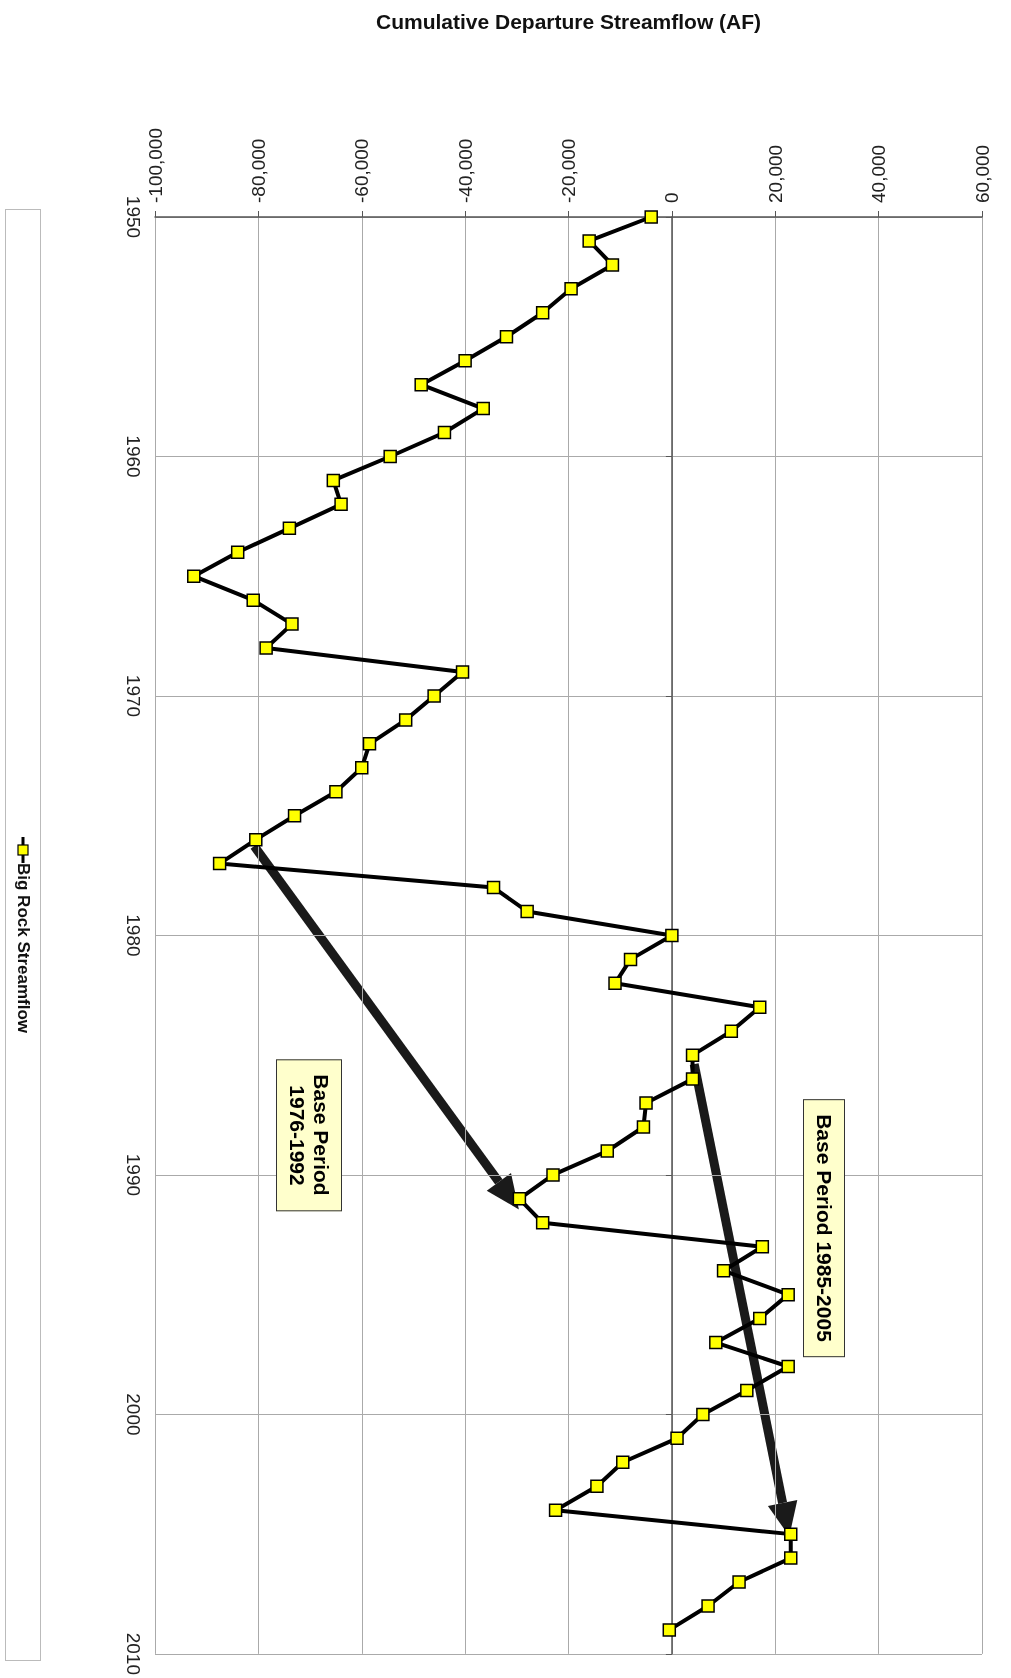 The height and width of the screenshot is (1678, 1011). I want to click on x-tick-label: 60,000, so click(982, 173).